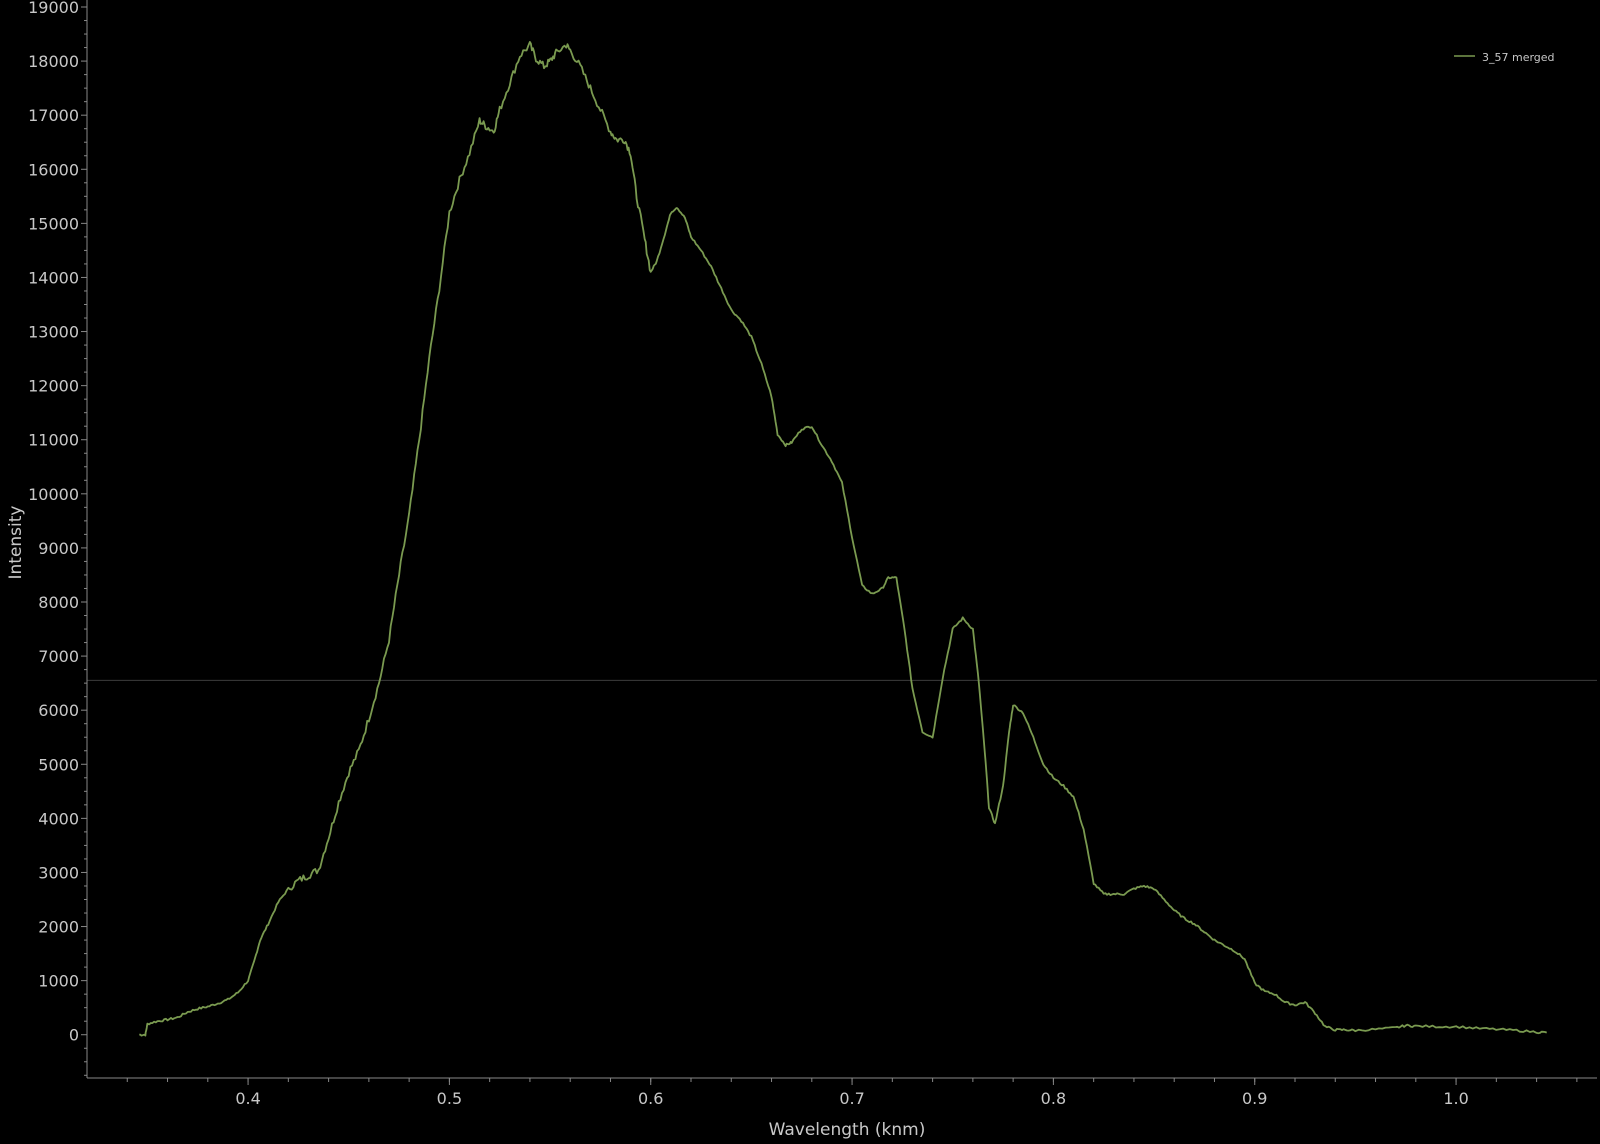  I want to click on y-axis-title: Intensity, so click(16, 543).